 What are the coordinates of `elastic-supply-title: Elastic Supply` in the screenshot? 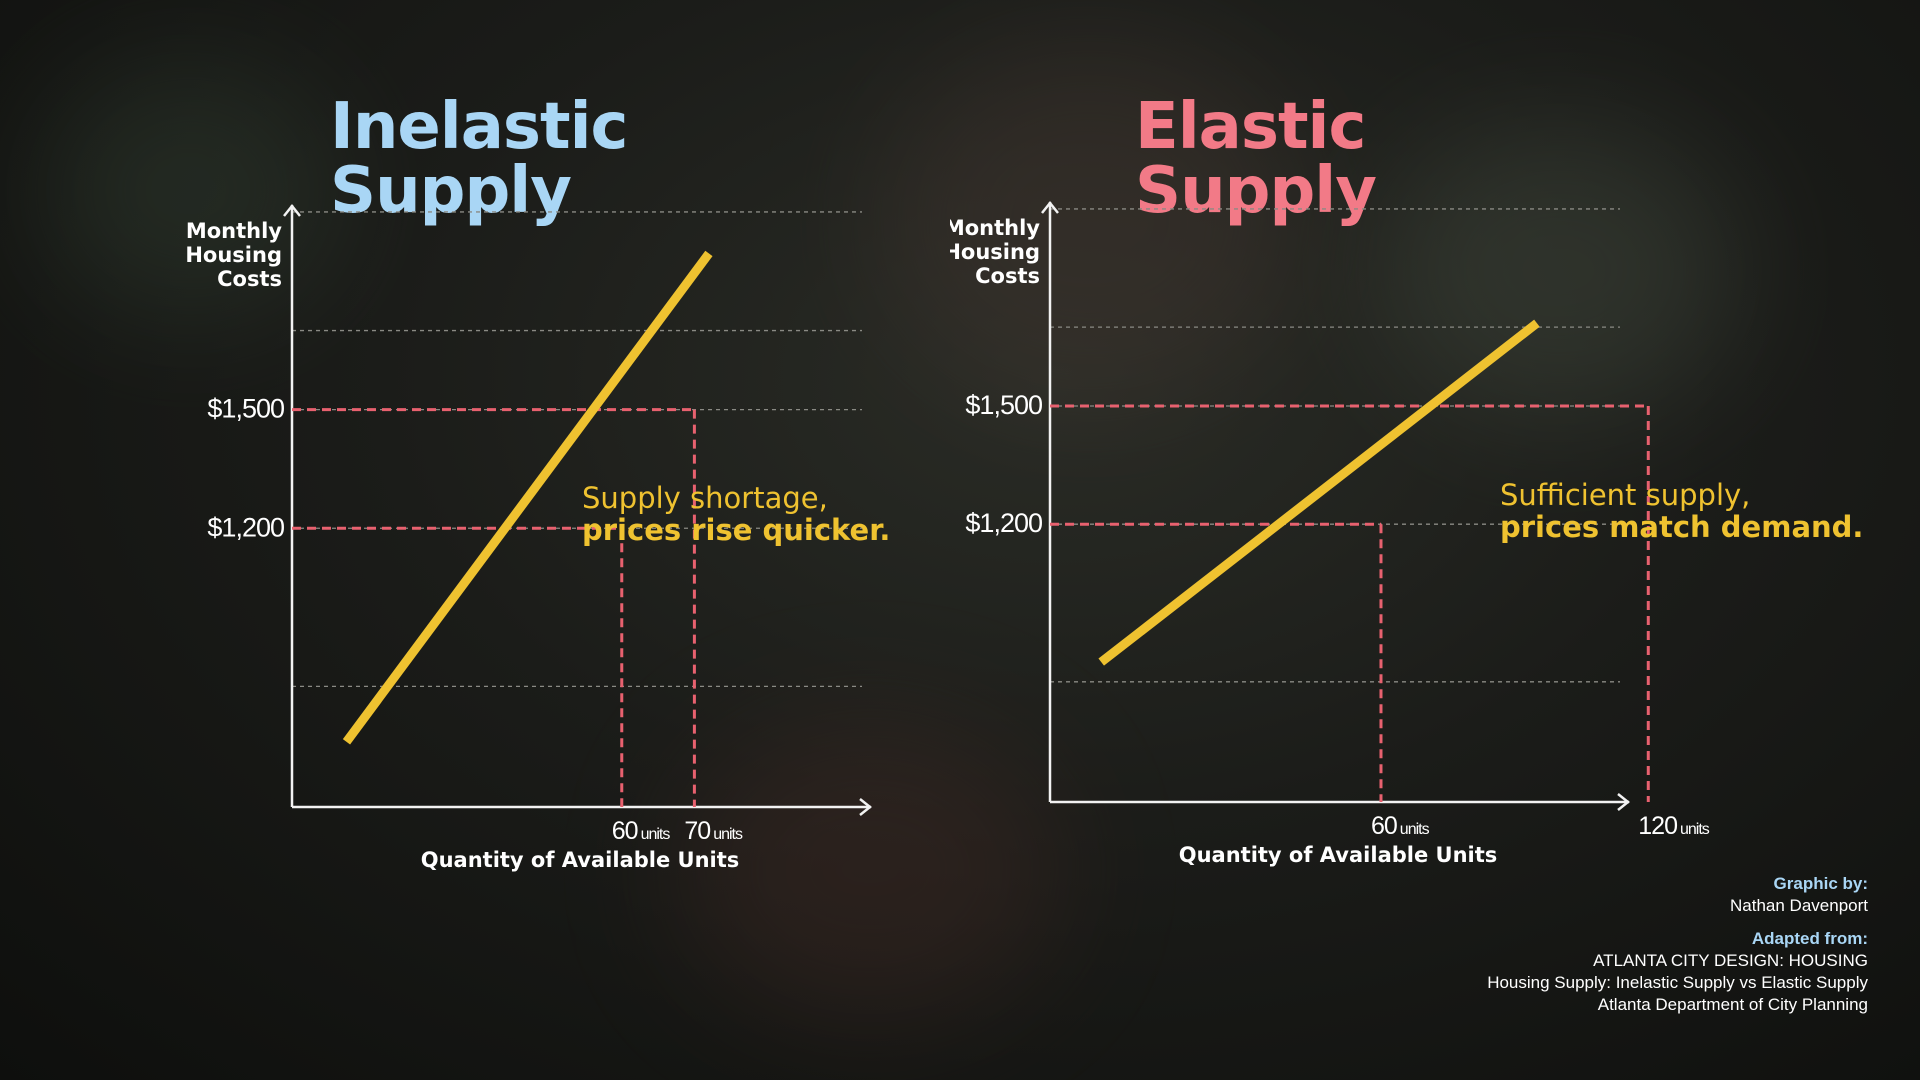 It's located at (1256, 159).